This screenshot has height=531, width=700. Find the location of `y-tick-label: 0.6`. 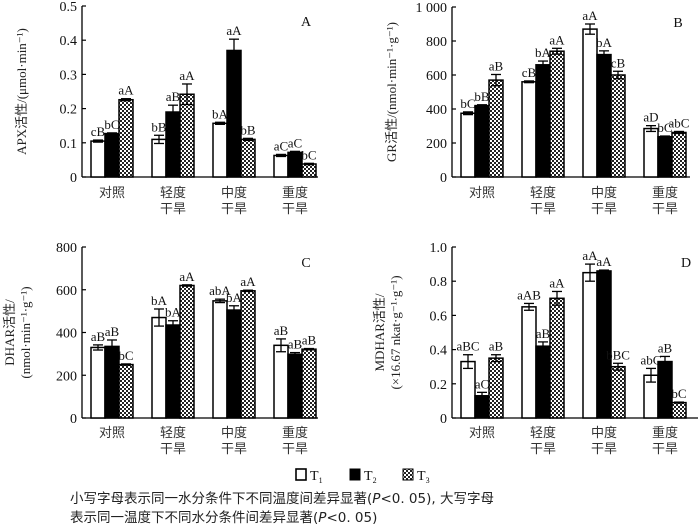

y-tick-label: 0.6 is located at coordinates (439, 316).